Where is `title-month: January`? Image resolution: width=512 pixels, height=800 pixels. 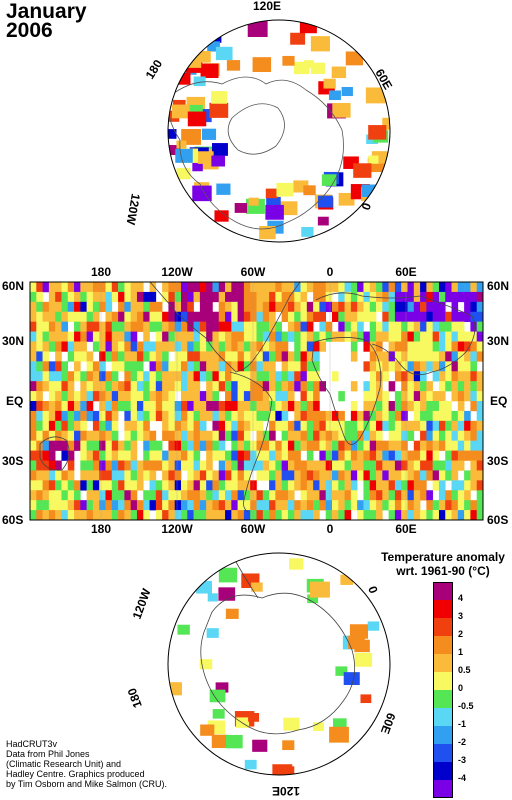
title-month: January is located at coordinates (46, 11).